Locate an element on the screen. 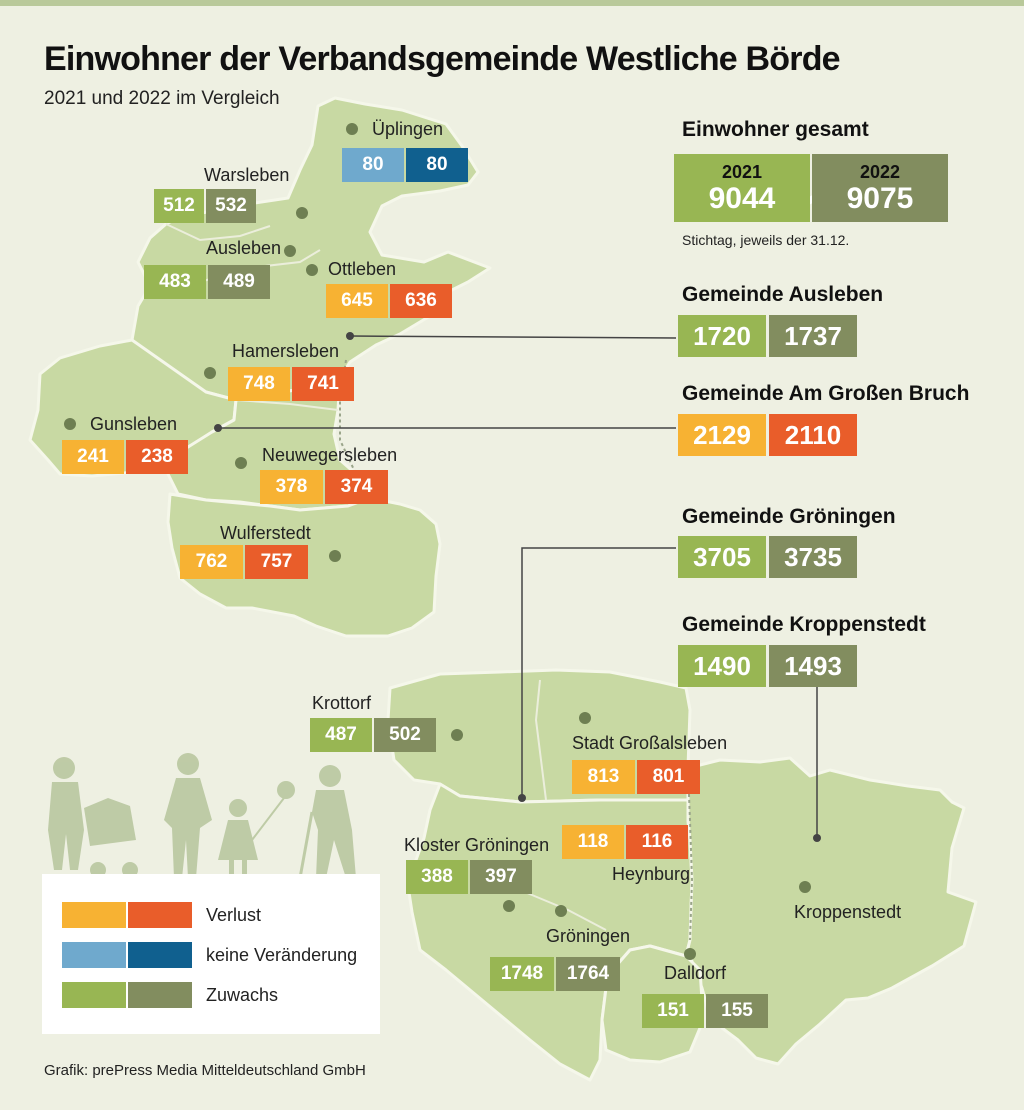 The height and width of the screenshot is (1110, 1024). value-2021: 483 is located at coordinates (175, 282).